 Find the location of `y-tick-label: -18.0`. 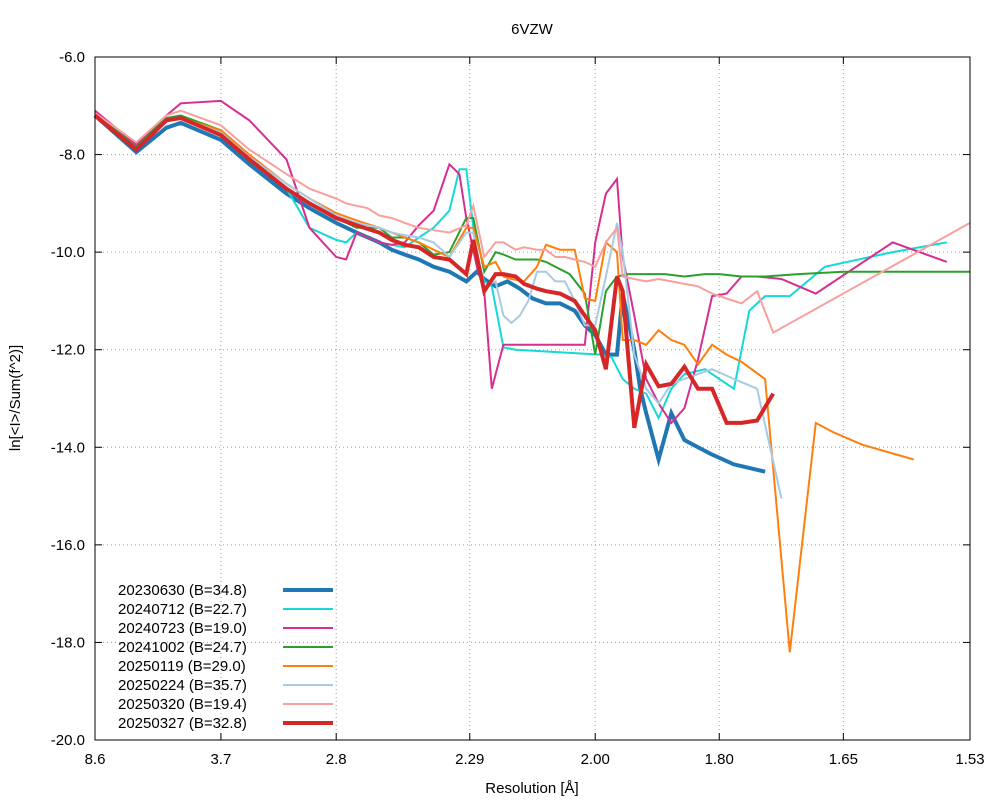

y-tick-label: -18.0 is located at coordinates (68, 642).